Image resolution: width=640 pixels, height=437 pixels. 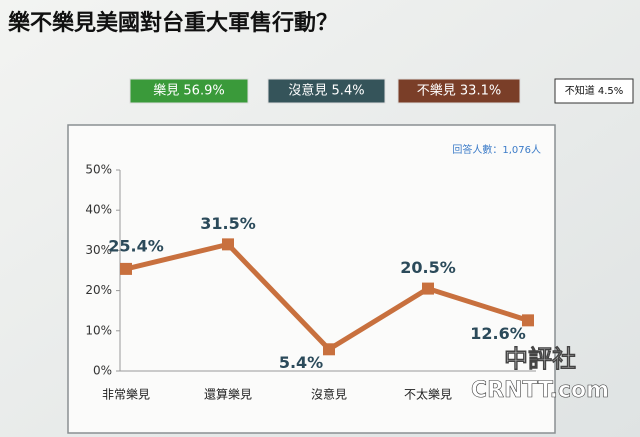 I want to click on note: 回答人數：1,076人, so click(x=496, y=149).